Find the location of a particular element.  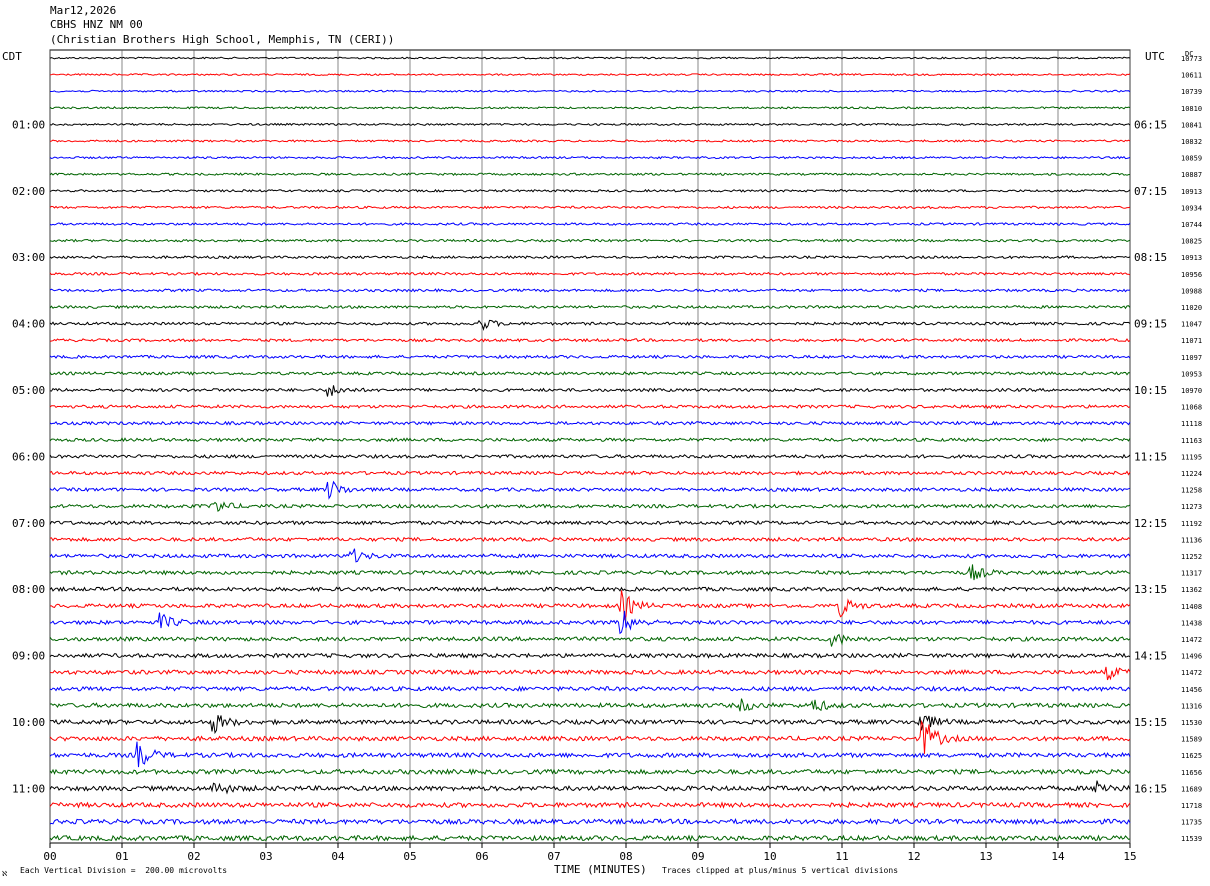

cdt-time-label: 07:00 is located at coordinates (28, 523).